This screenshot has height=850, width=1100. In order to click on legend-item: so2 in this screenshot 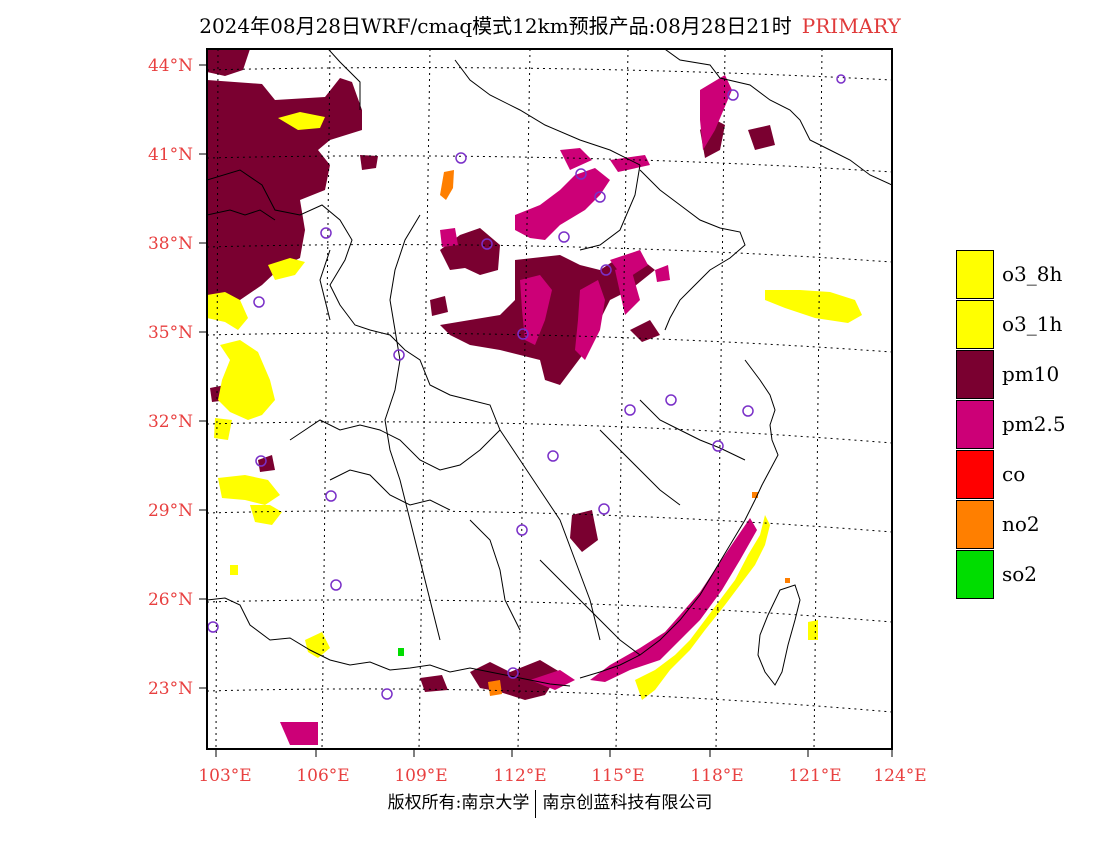, I will do `click(1011, 574)`.